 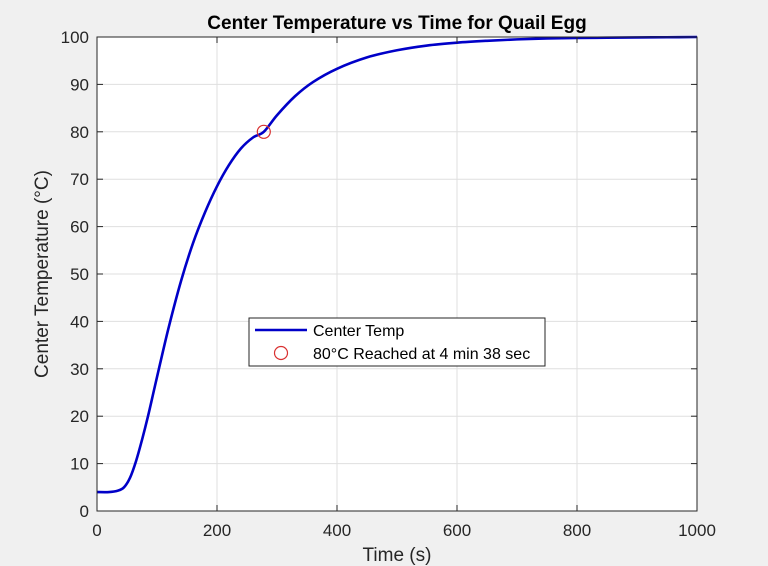 I want to click on legend: Center Temp 80°C Reached at 4 min 38 sec, so click(x=397, y=342).